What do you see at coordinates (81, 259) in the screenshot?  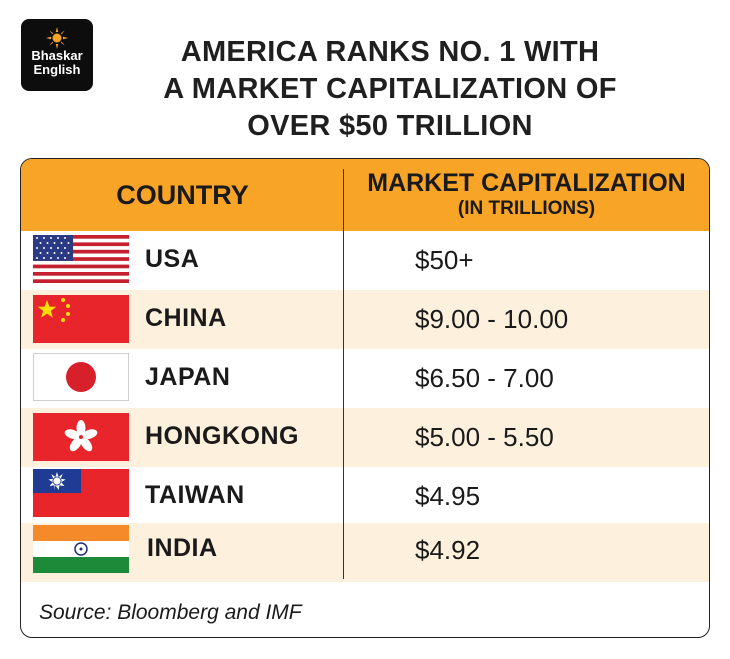 I see `usa-flag-icon` at bounding box center [81, 259].